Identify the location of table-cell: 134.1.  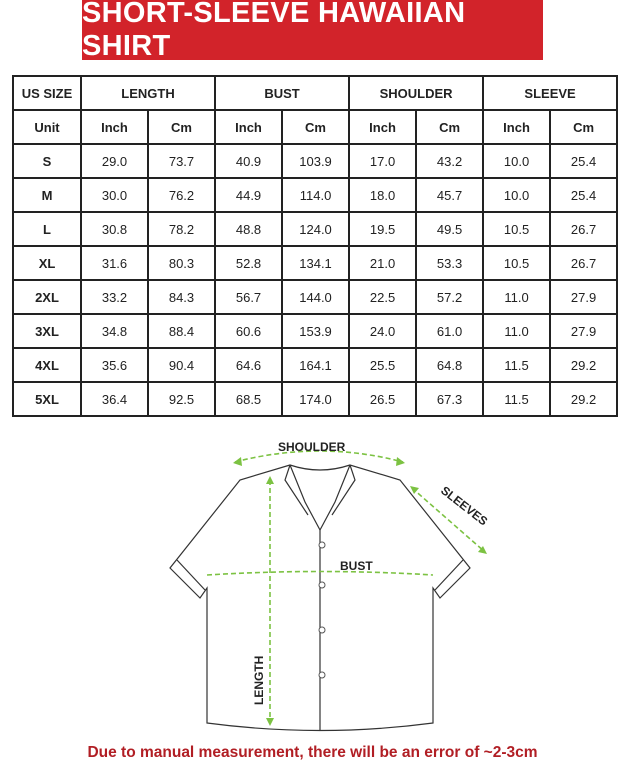
(316, 263).